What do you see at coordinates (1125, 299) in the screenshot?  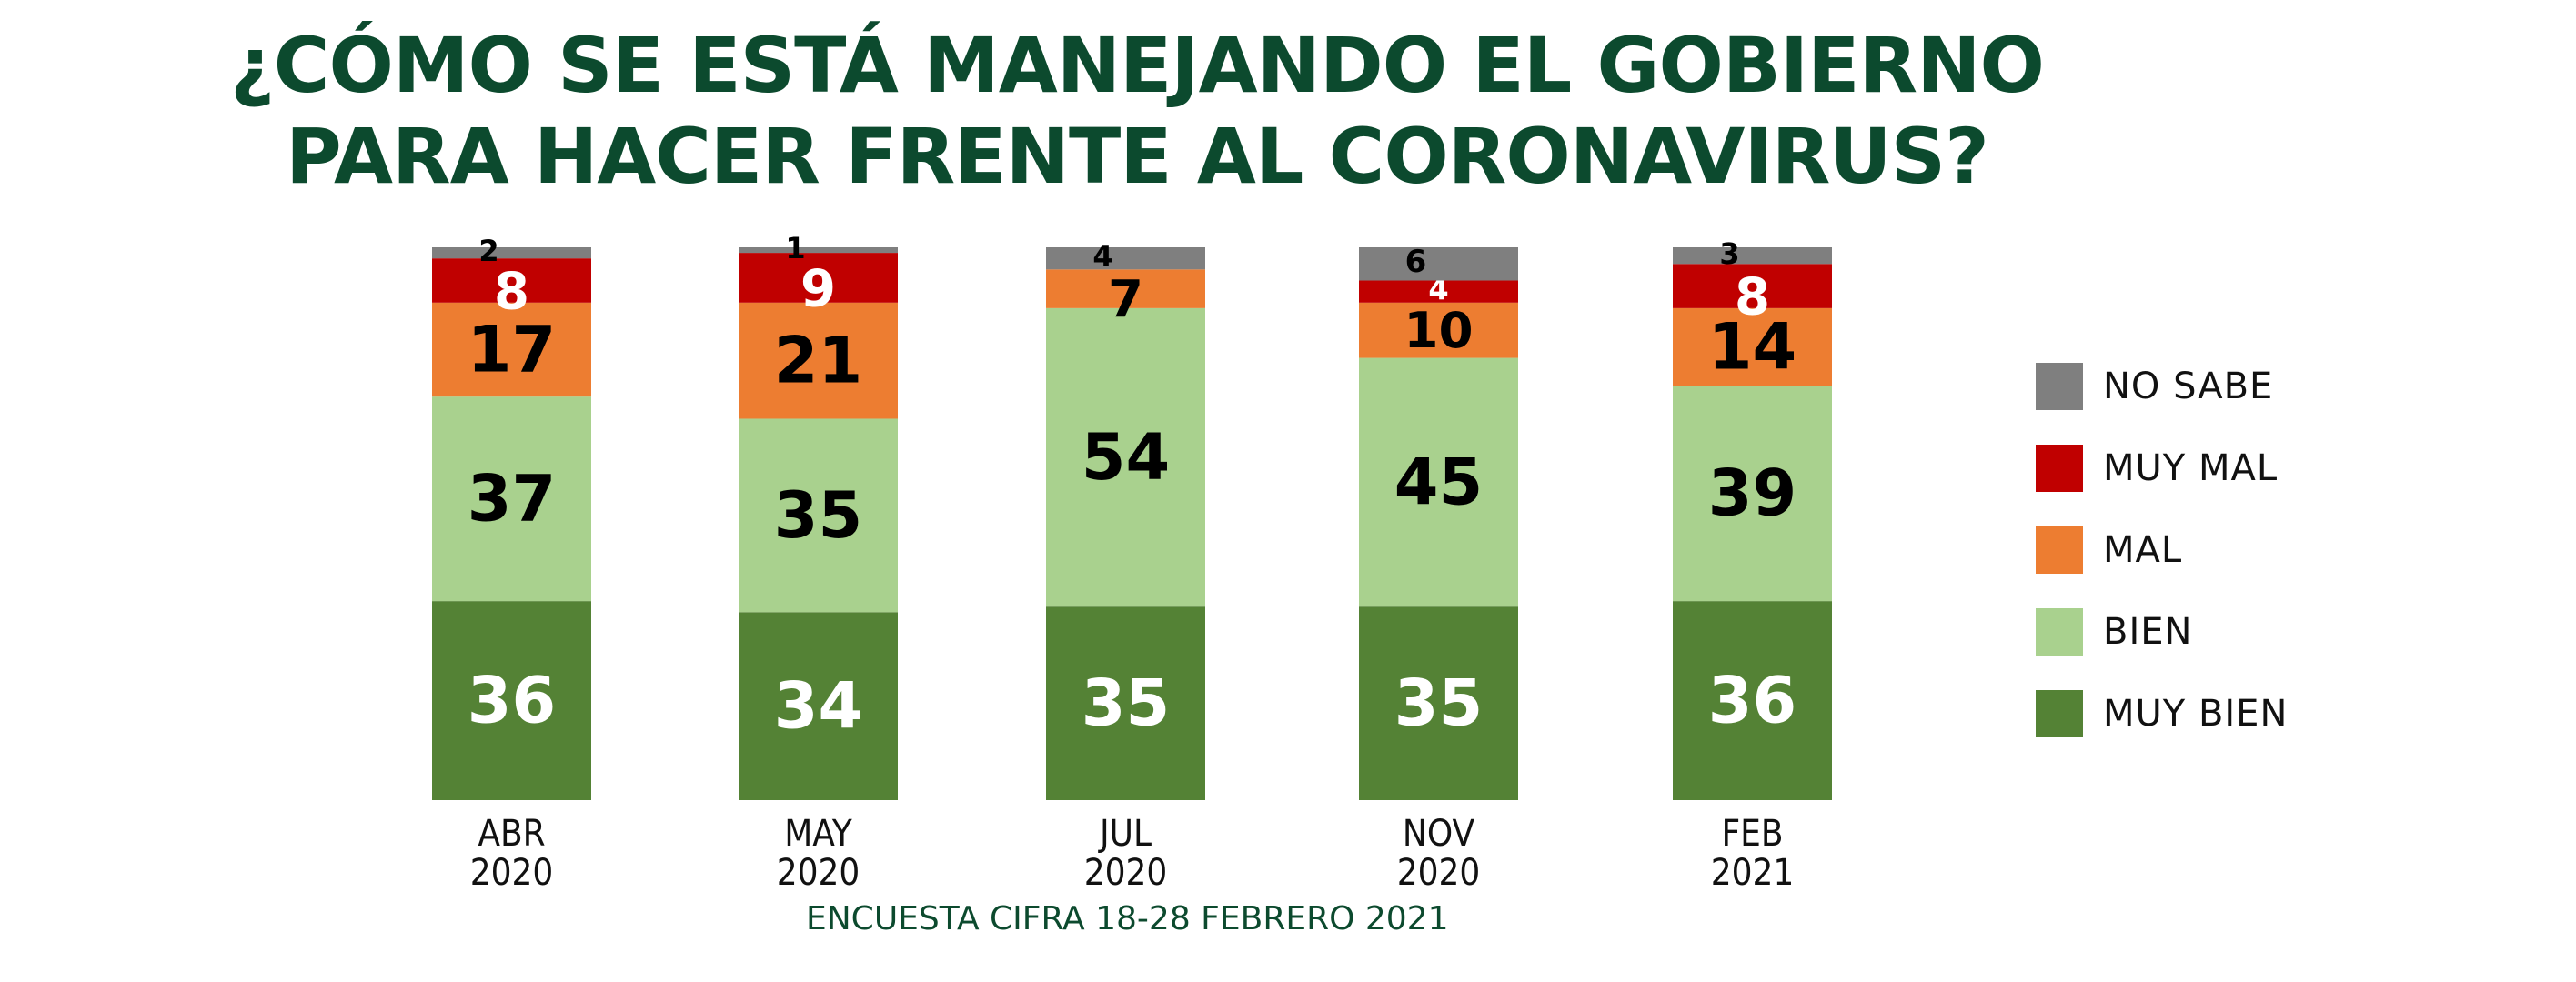 I see `data-label-mal: 7` at bounding box center [1125, 299].